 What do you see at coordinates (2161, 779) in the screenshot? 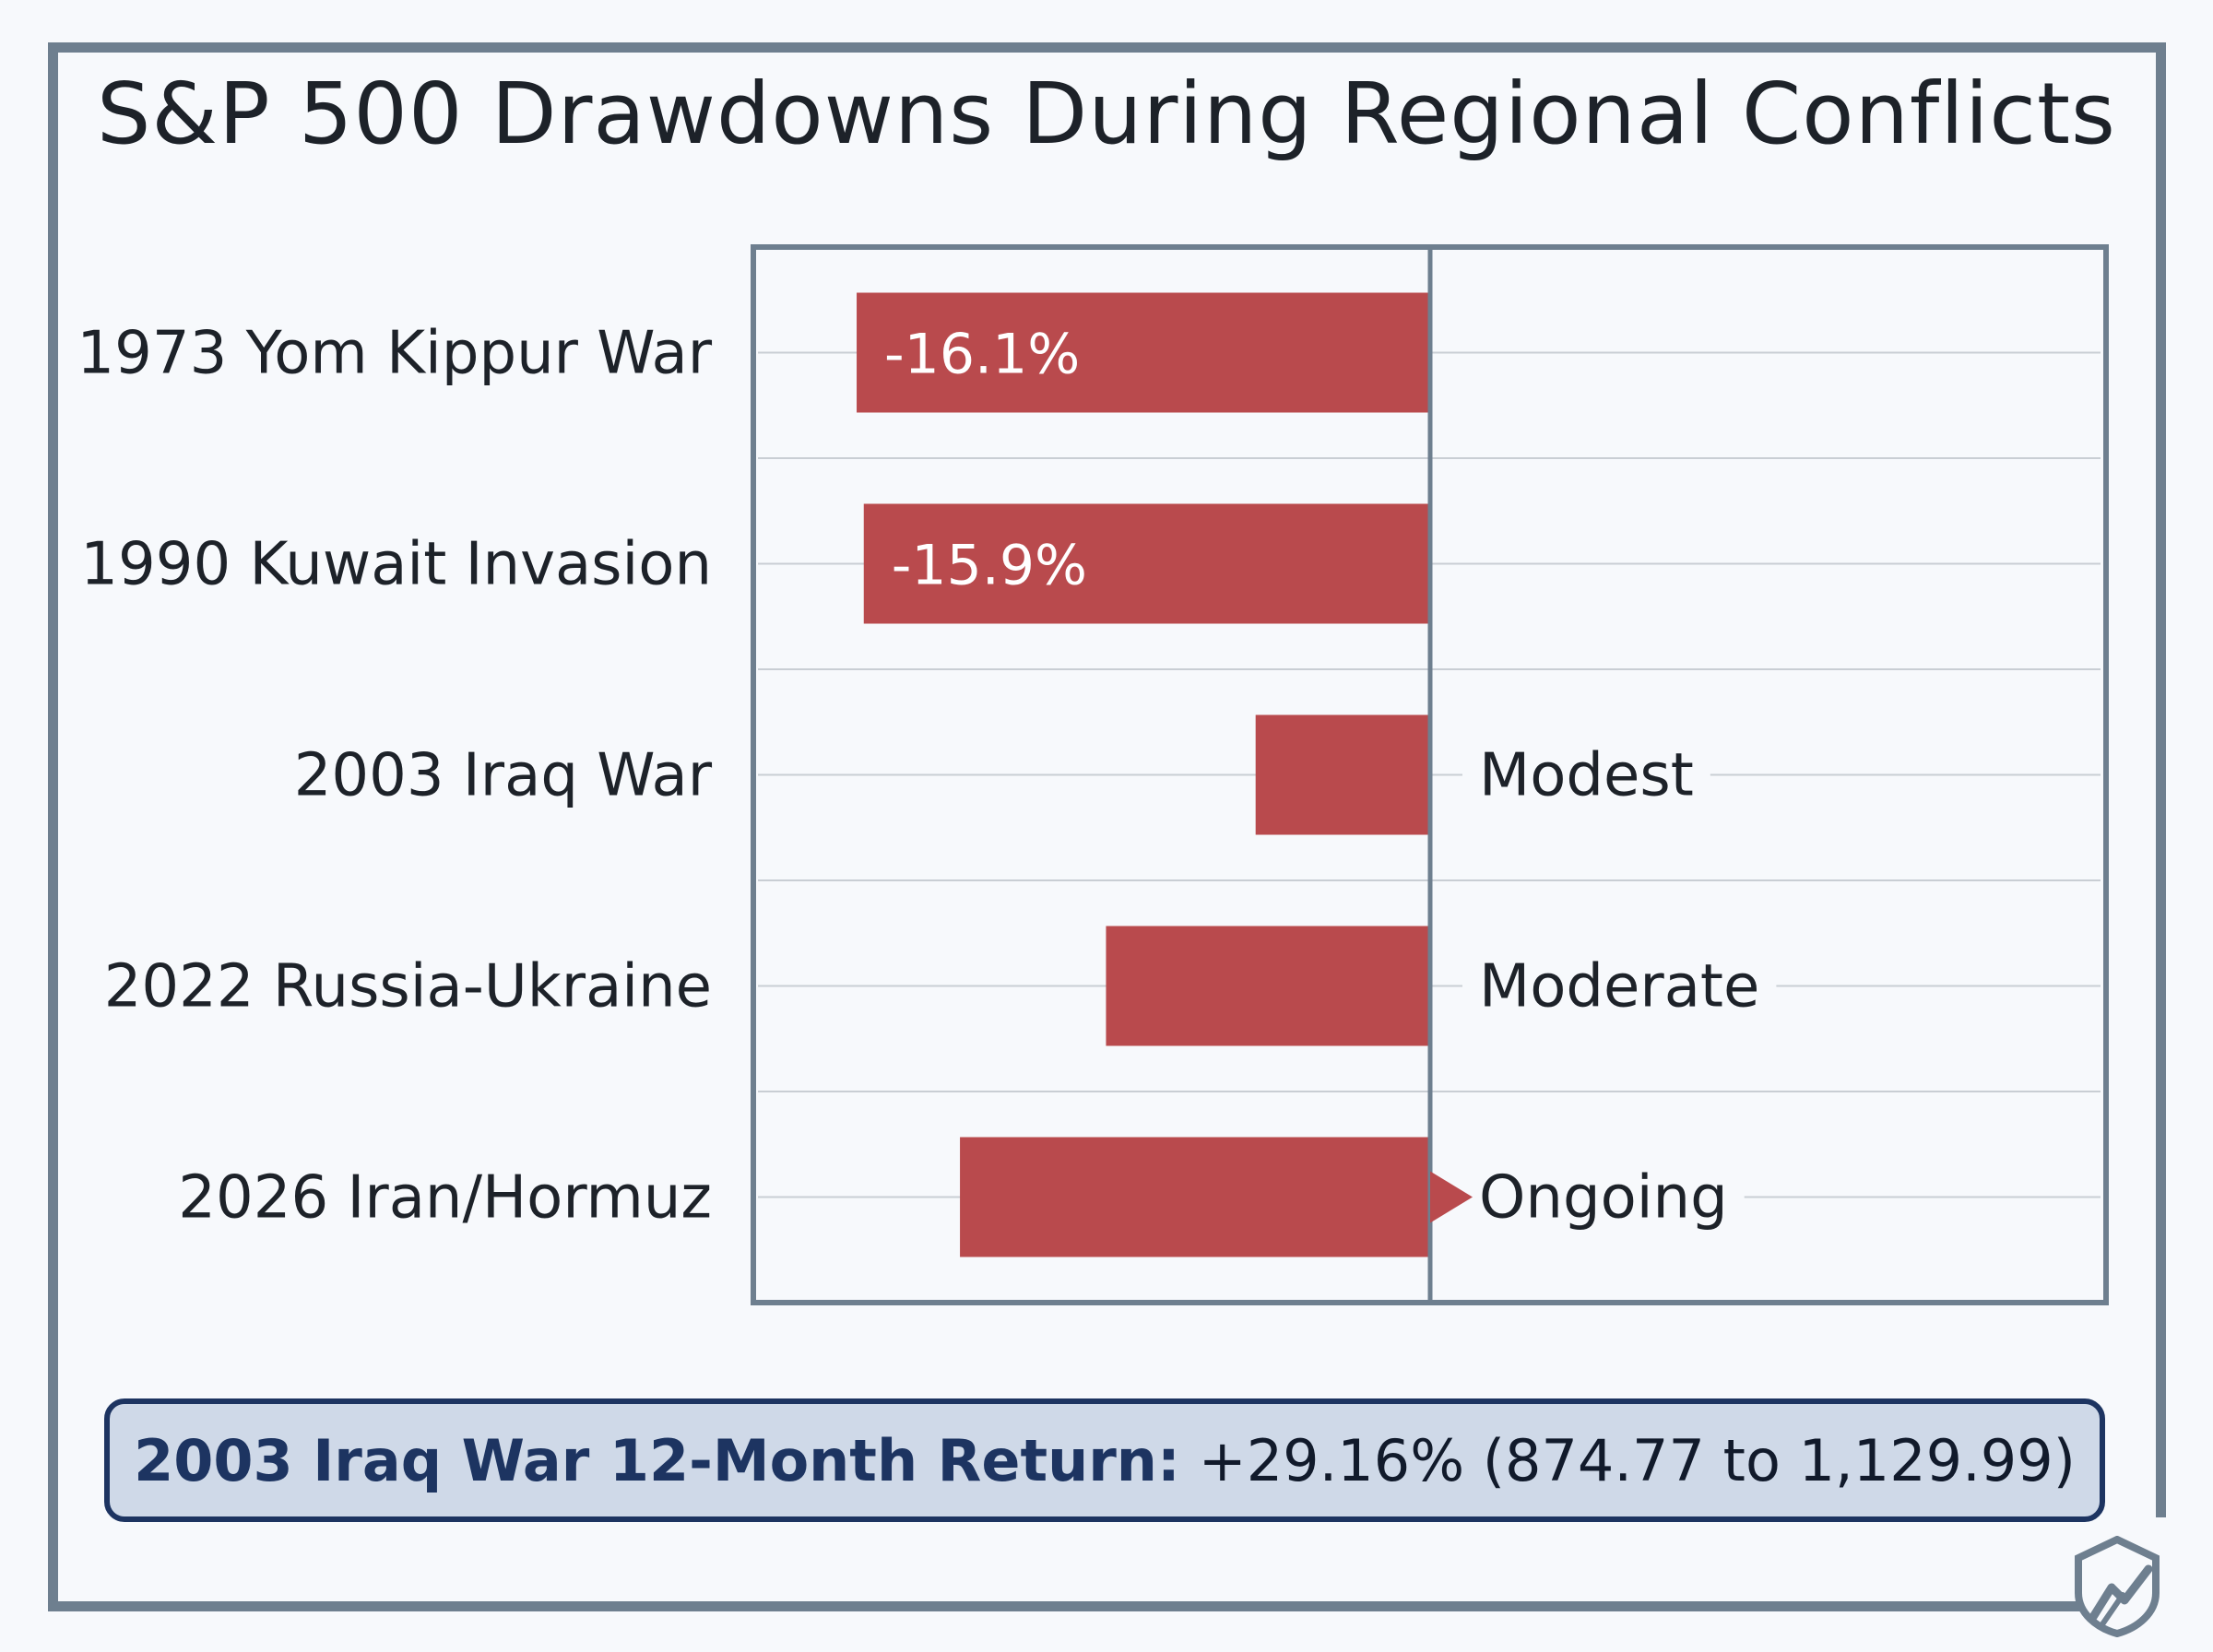
I see `frame-border-right` at bounding box center [2161, 779].